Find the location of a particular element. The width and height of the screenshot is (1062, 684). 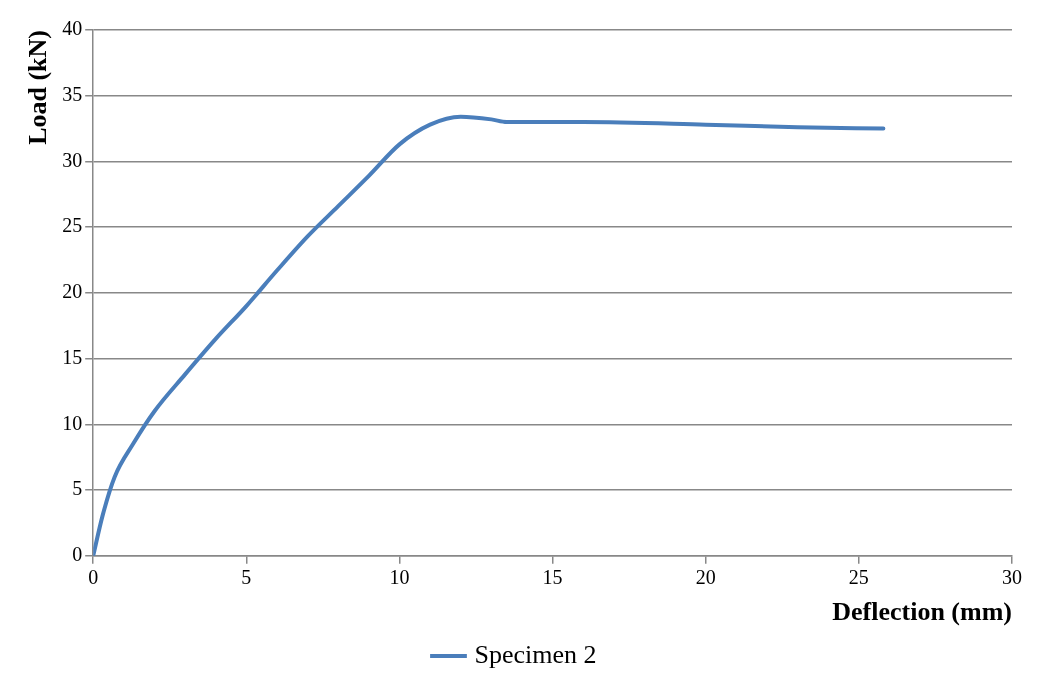

y-axis-title: Load (kN) is located at coordinates (38, 87).